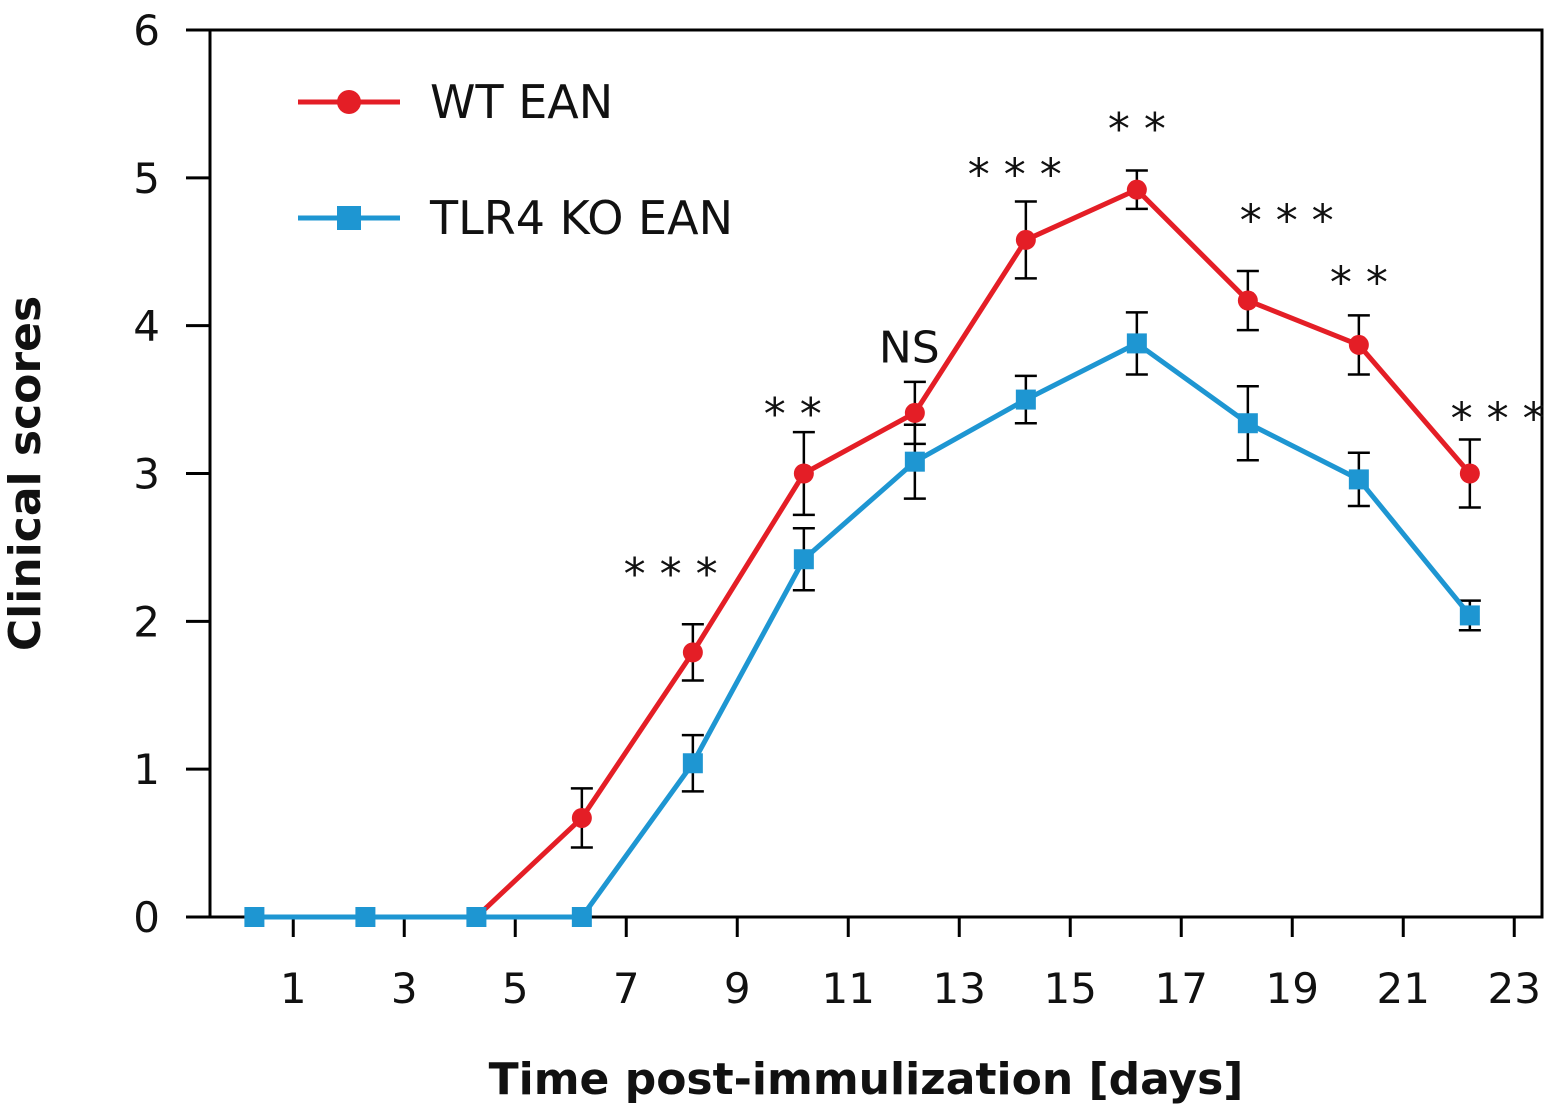 Image resolution: width=1550 pixels, height=1112 pixels. Describe the element at coordinates (146, 769) in the screenshot. I see `y-tick-label: 1` at that location.